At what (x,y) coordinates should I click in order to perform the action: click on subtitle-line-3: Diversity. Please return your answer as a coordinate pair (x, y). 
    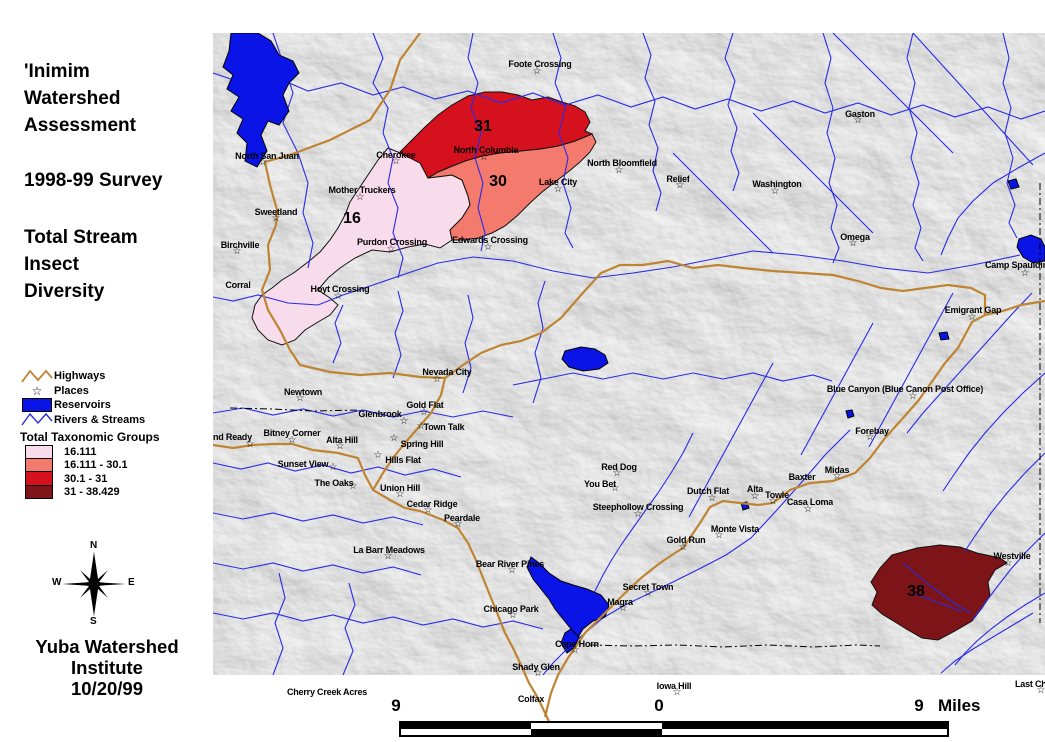
    Looking at the image, I should click on (64, 291).